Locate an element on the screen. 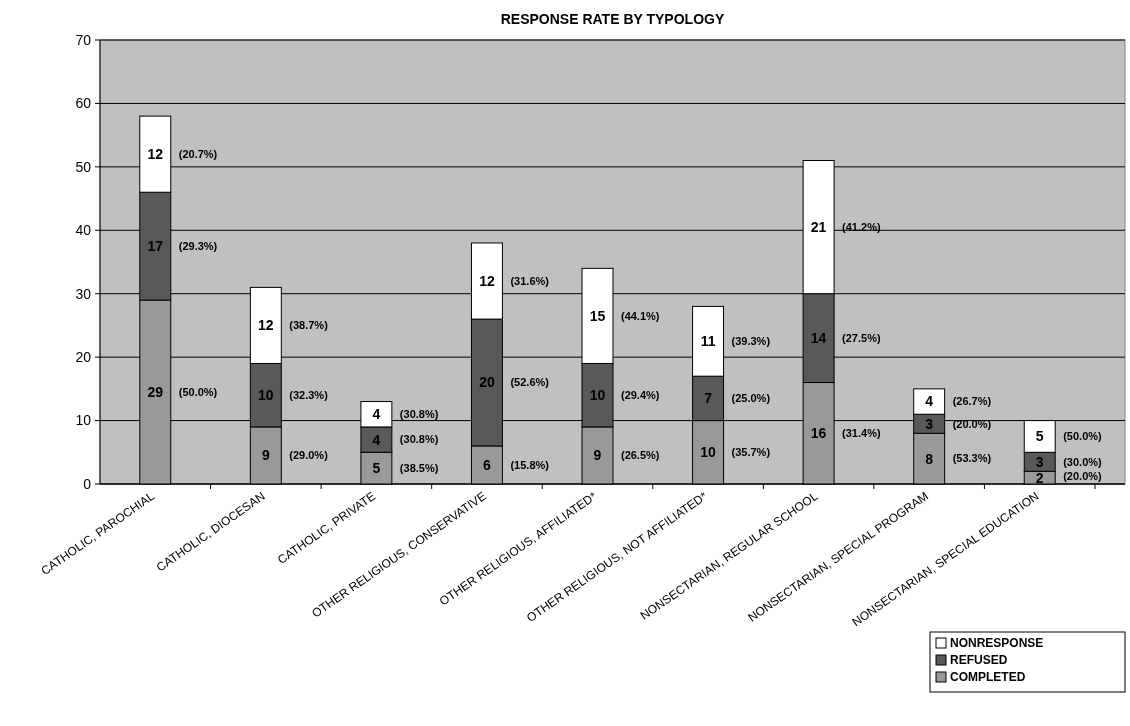 This screenshot has height=726, width=1130. data-label: 14 is located at coordinates (818, 338).